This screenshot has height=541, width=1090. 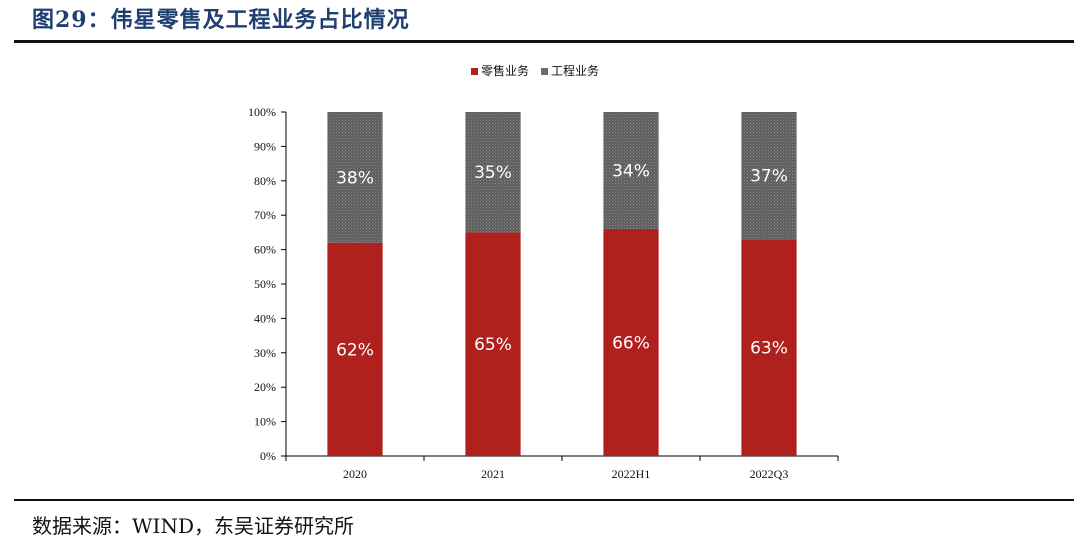 I want to click on legend: 零售业务 工程业务, so click(x=535, y=70).